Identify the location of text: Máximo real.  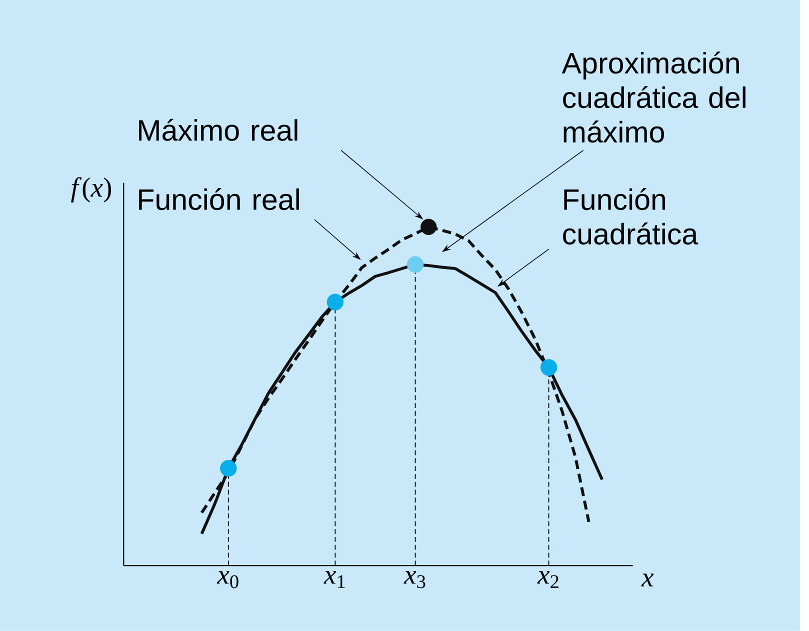
(218, 129).